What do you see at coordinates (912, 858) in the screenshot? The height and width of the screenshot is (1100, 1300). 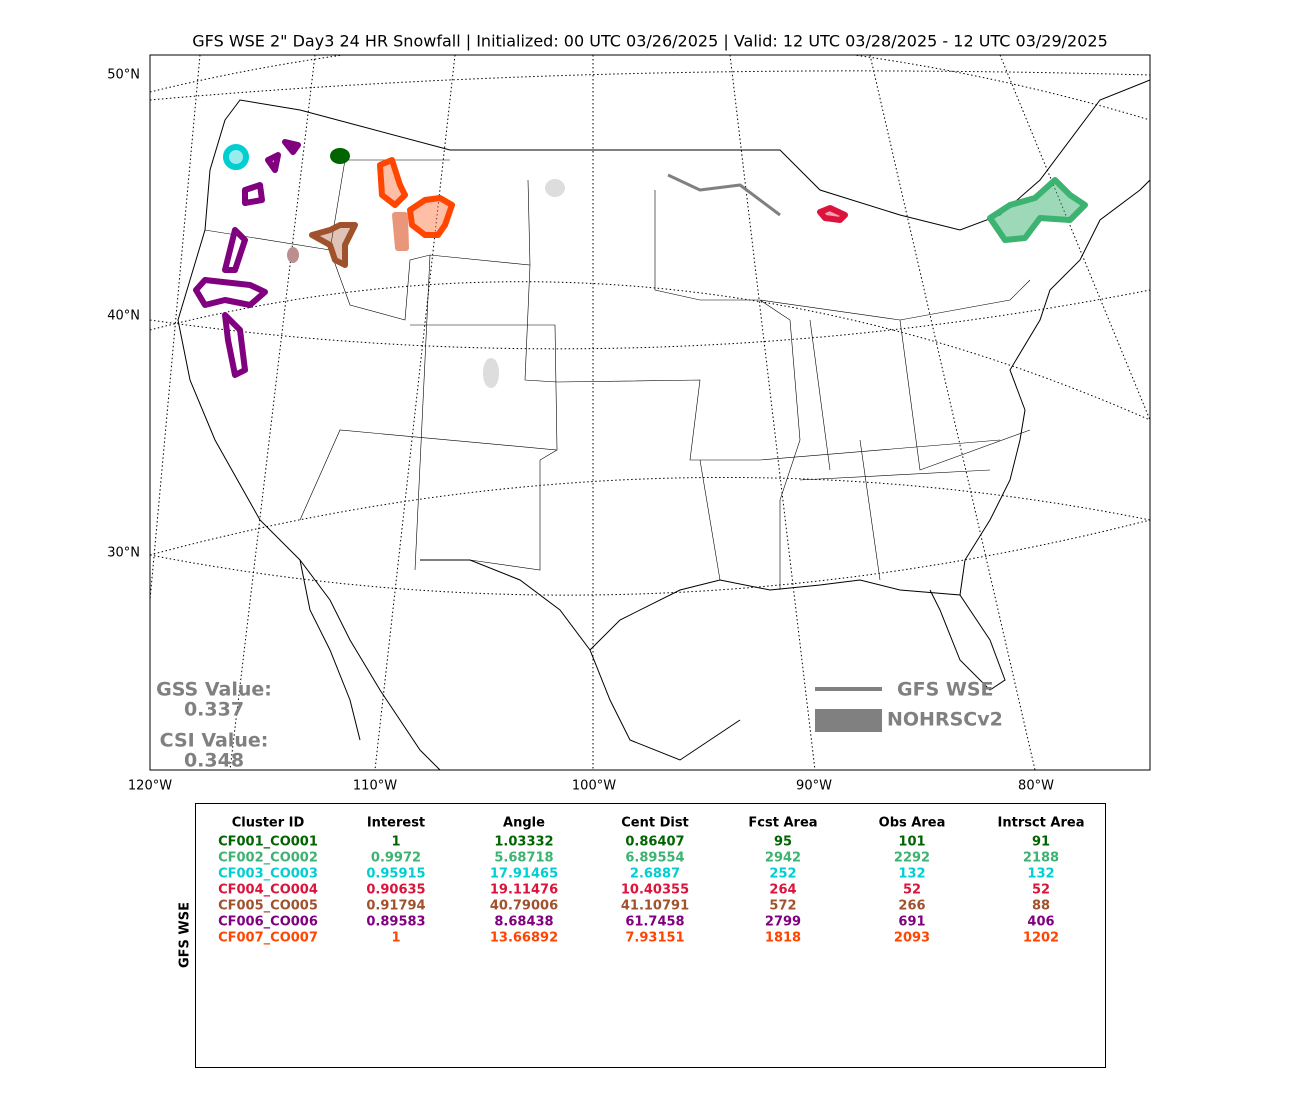 I see `table-cell: 2292` at bounding box center [912, 858].